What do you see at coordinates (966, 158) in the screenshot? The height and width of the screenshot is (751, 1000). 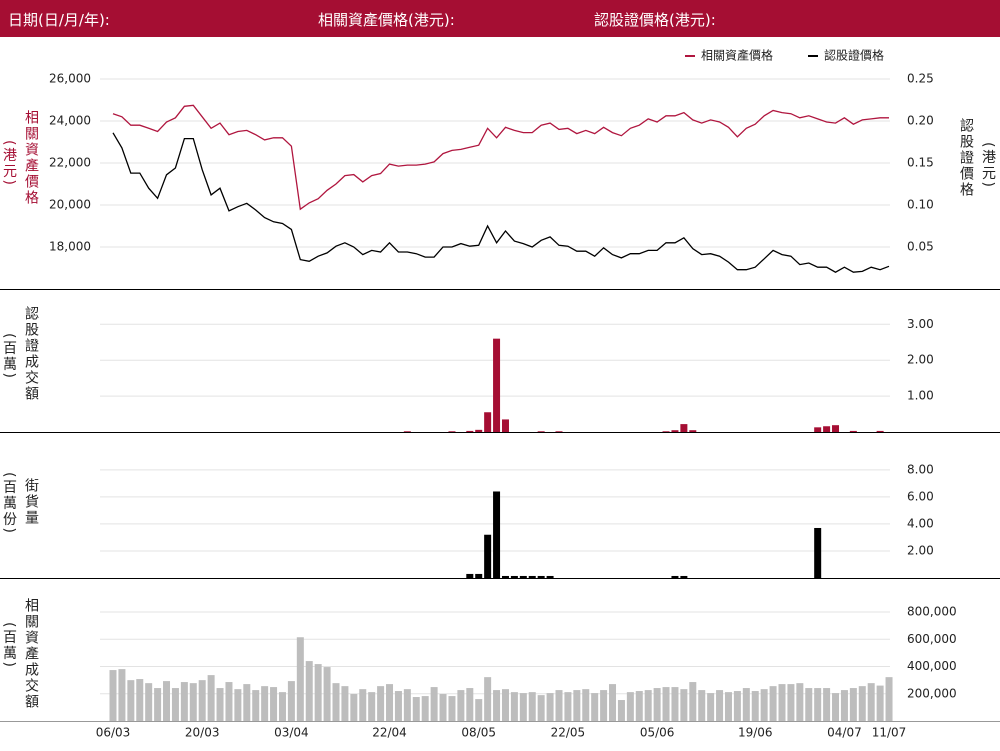 I see `y2-axis-title: 認股證價格` at bounding box center [966, 158].